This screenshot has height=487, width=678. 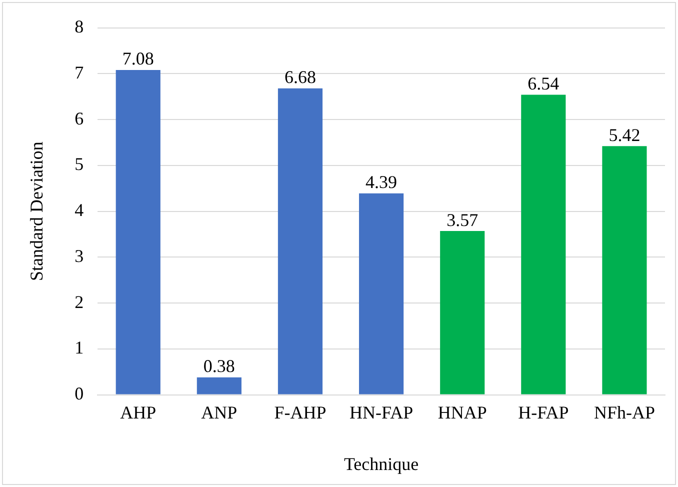 I want to click on x-tick-label: ANP, so click(x=219, y=412).